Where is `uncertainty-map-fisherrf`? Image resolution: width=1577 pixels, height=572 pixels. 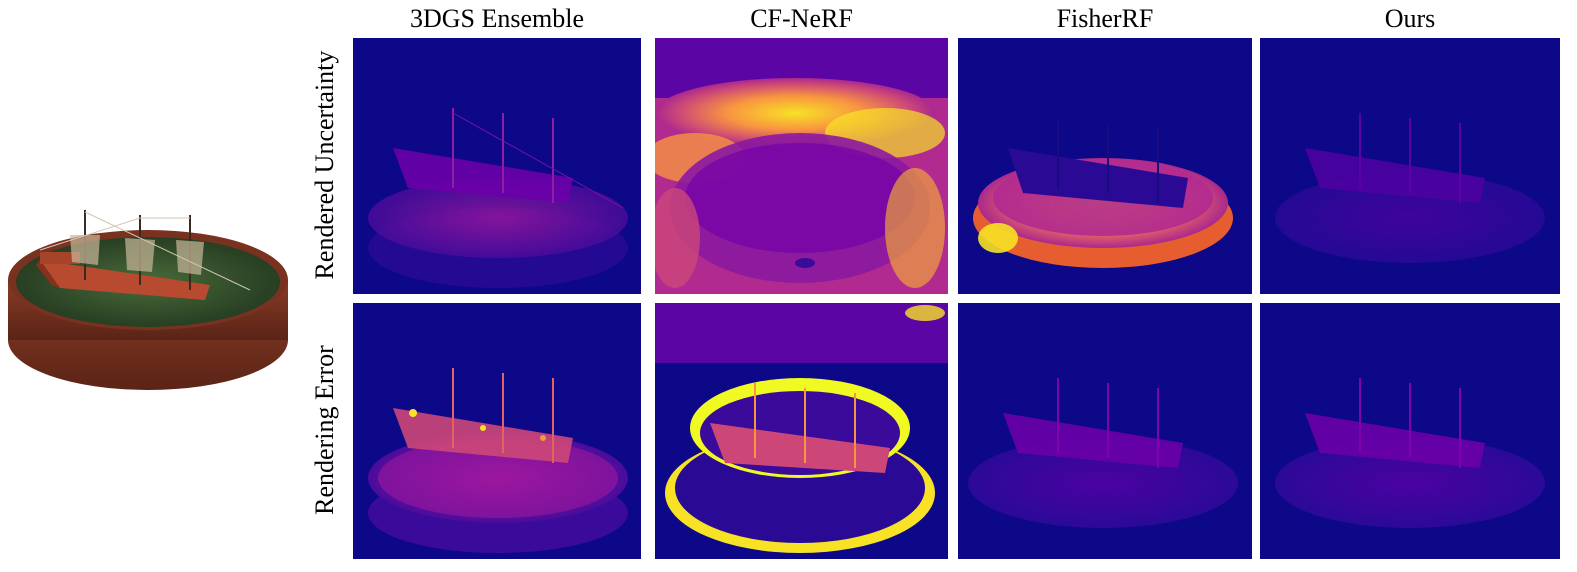 uncertainty-map-fisherrf is located at coordinates (1105, 166).